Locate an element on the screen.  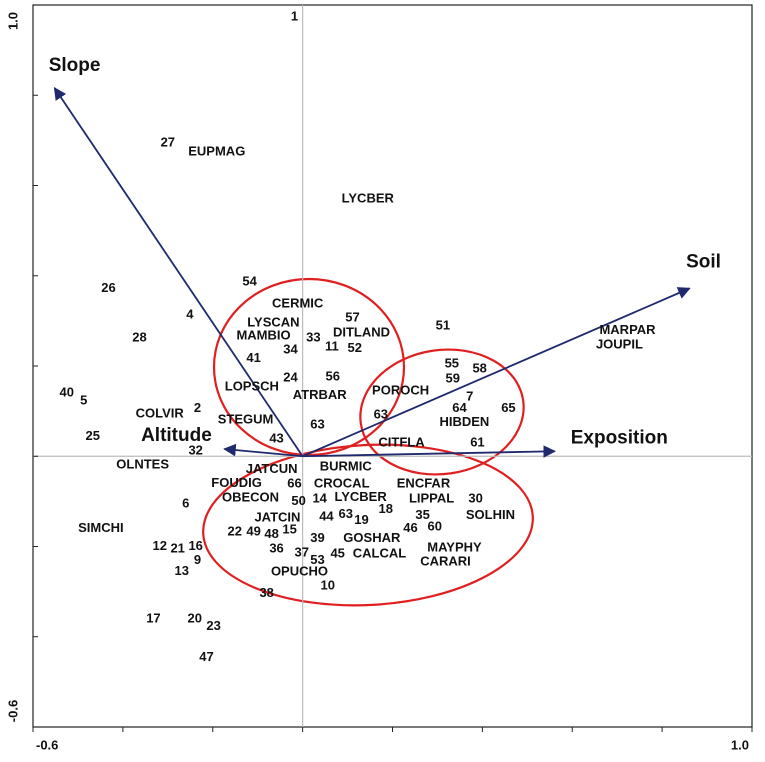
point-label: 46 is located at coordinates (410, 527).